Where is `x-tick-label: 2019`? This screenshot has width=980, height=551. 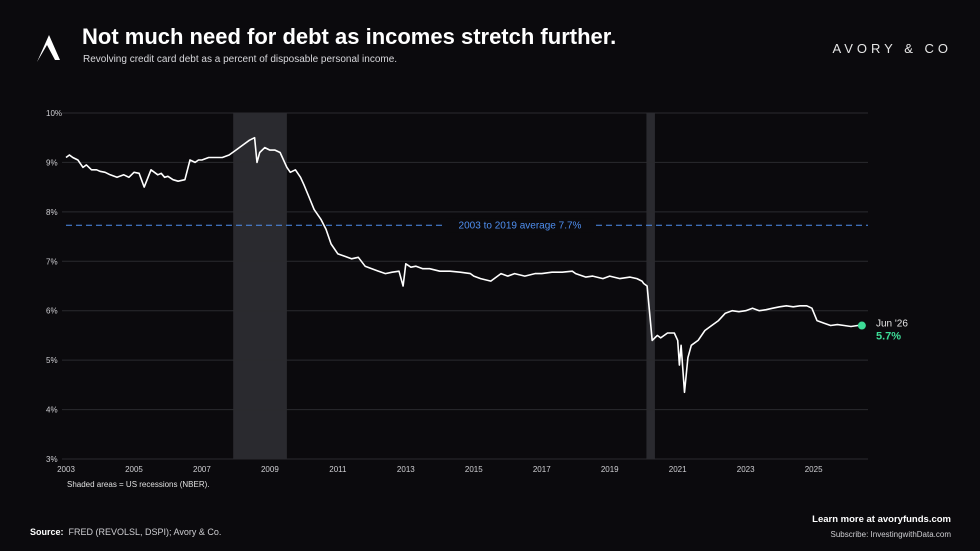
x-tick-label: 2019 is located at coordinates (610, 469).